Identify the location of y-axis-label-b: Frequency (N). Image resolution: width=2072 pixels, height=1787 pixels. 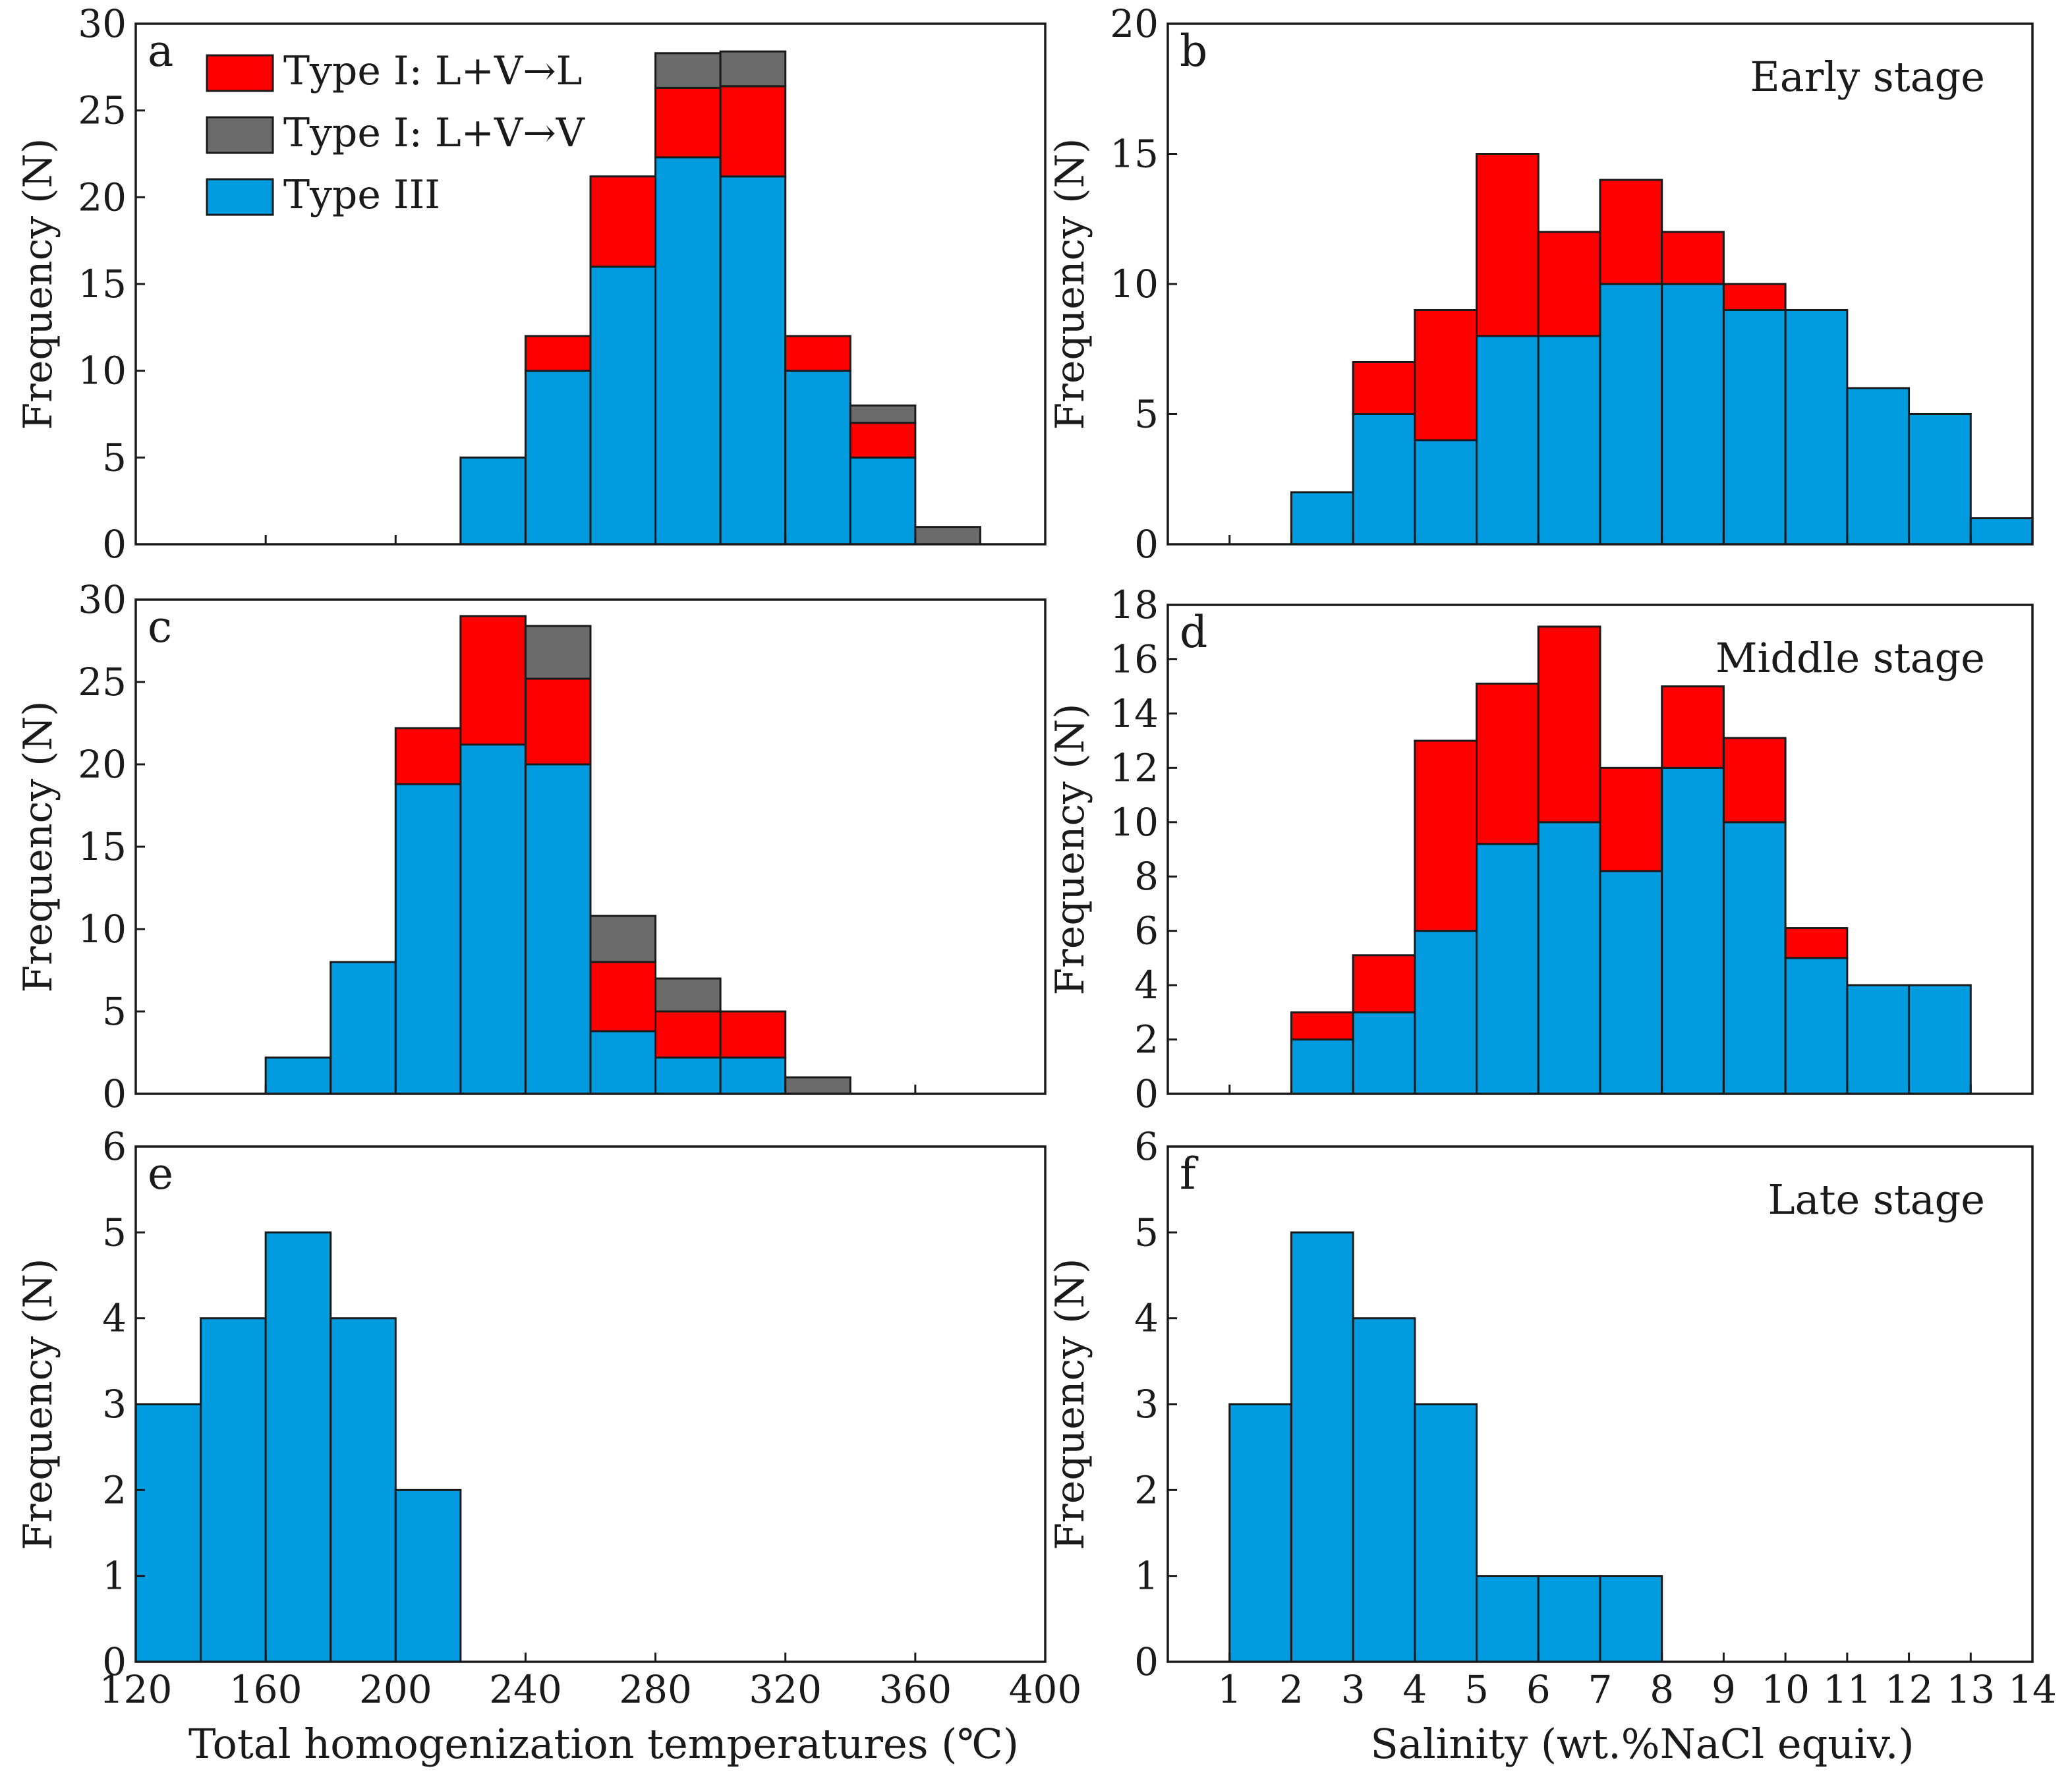
(1070, 284).